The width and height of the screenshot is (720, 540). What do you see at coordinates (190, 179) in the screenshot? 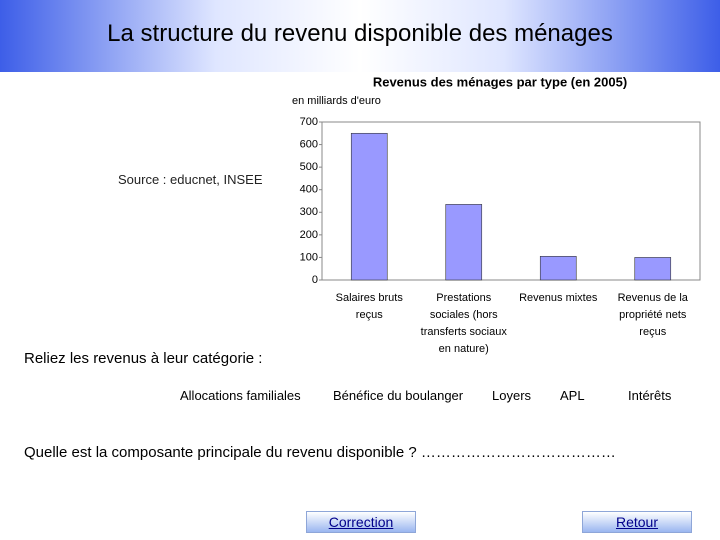
I see `source: Source : educnet, INSEE` at bounding box center [190, 179].